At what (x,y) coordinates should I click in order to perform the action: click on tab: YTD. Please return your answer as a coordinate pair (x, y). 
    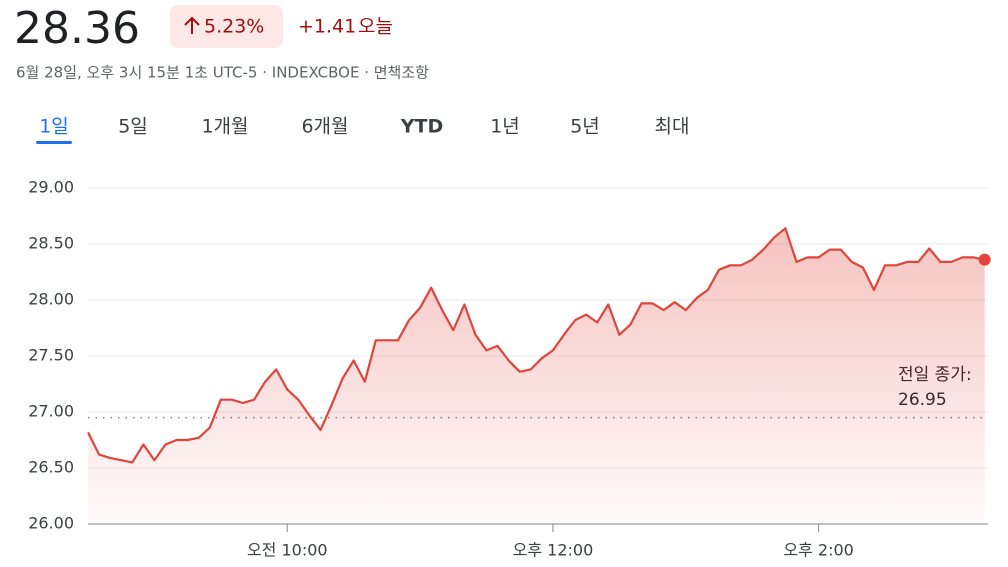
    Looking at the image, I should click on (422, 127).